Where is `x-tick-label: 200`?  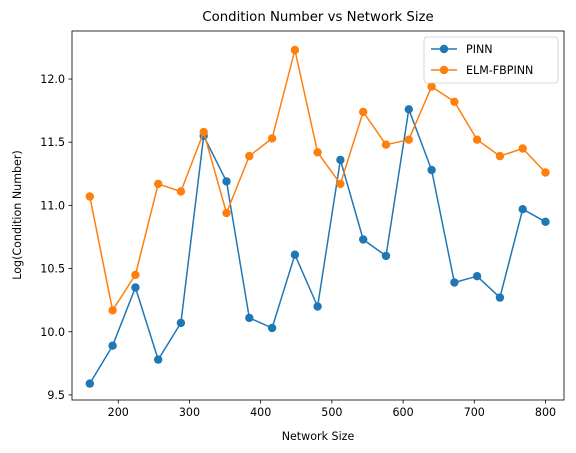 x-tick-label: 200 is located at coordinates (118, 412).